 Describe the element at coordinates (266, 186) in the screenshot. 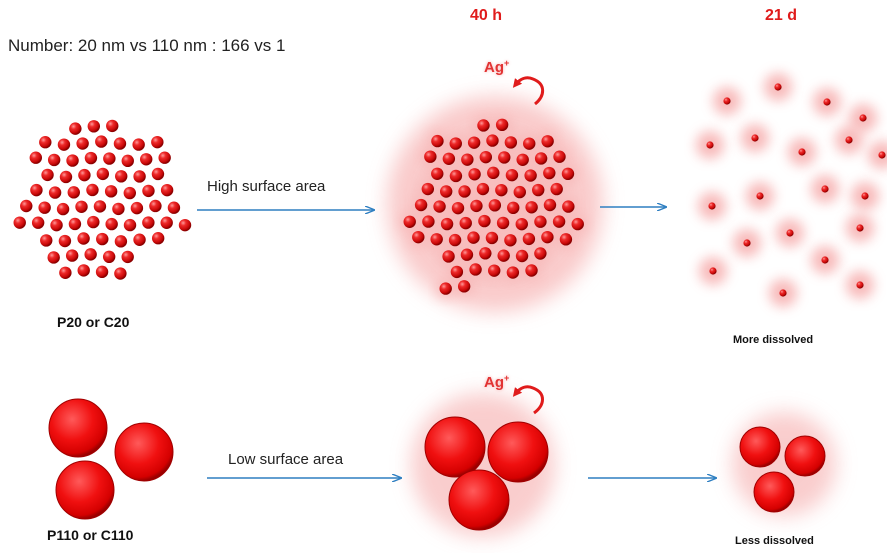

I see `process-label-high-surface: High surface area` at that location.